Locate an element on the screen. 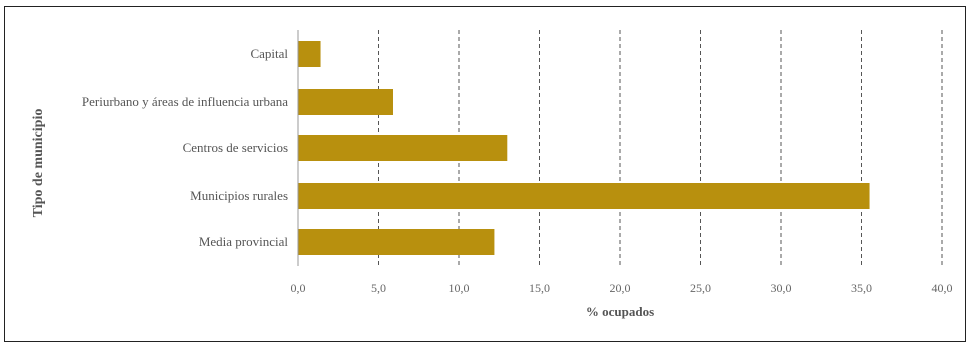  category-label: Media provincial is located at coordinates (244, 241).